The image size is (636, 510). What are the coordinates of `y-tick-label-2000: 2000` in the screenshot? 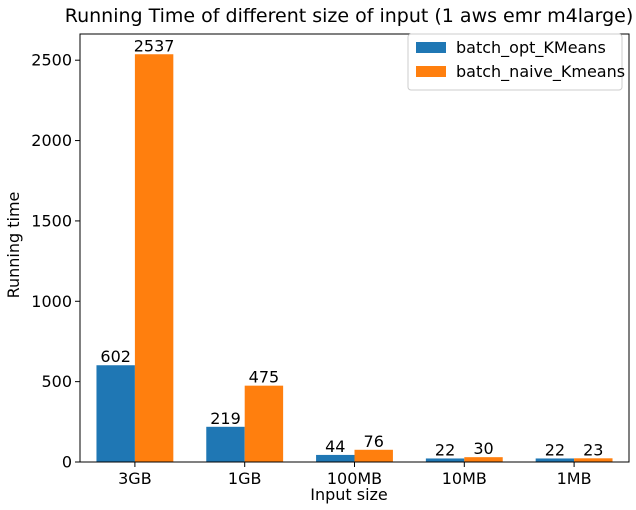 It's located at (51, 140).